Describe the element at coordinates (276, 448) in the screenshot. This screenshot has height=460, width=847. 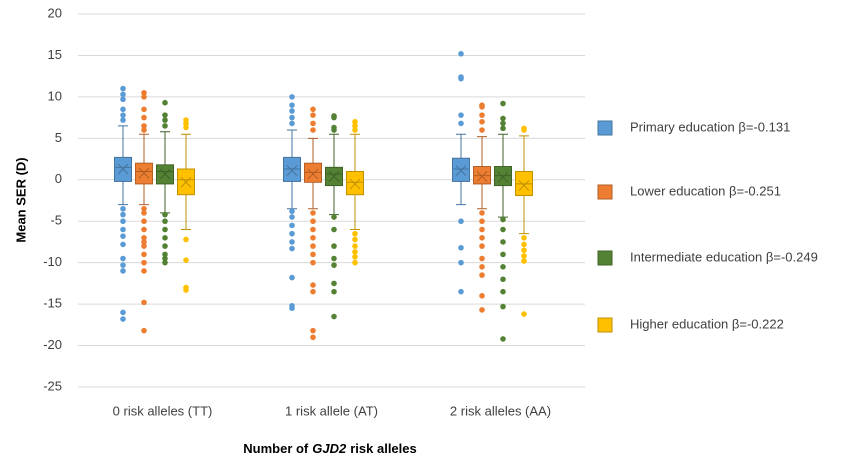
I see `x-title-prefix: Number of` at that location.